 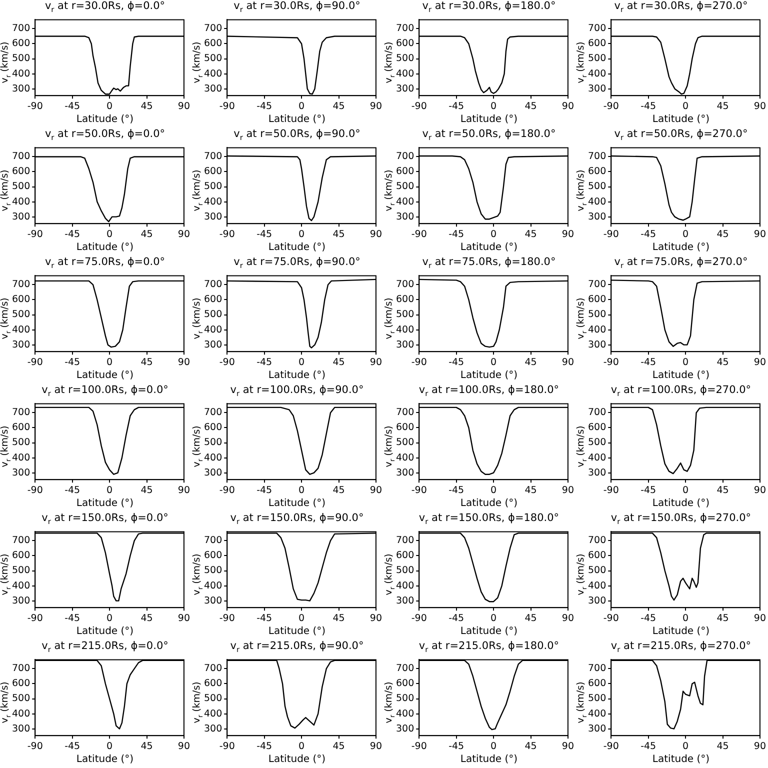 I want to click on chart-title: v$_{r}$ at r=50.0Rs, ϕ=90.0°, so click(x=297, y=136).